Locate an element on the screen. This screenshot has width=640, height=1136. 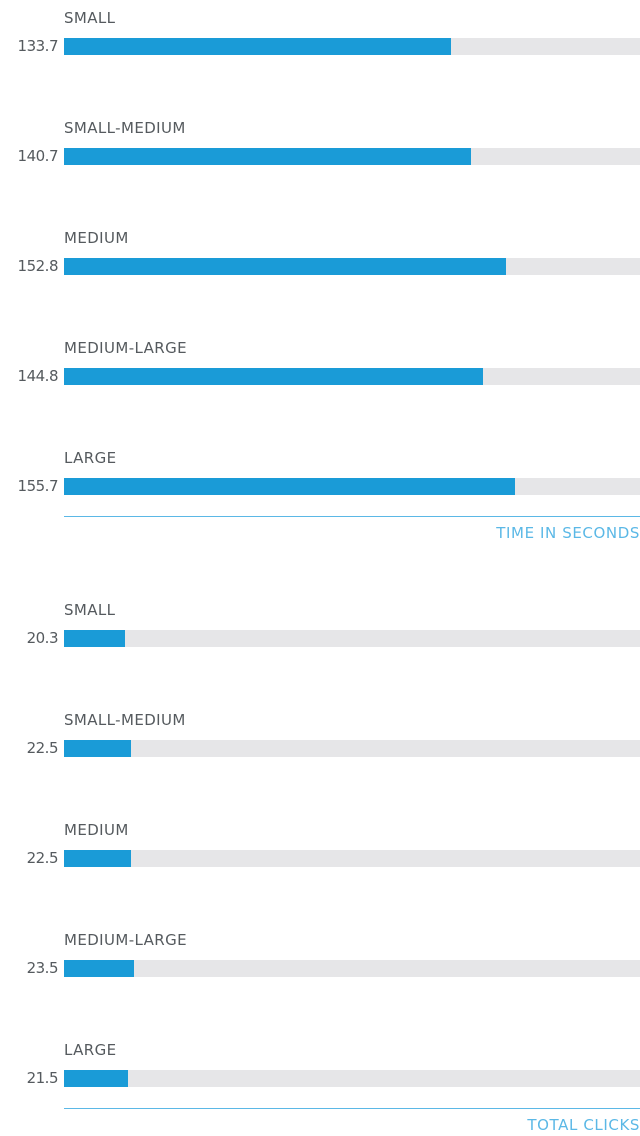
axis-title: TIME IN SECONDS is located at coordinates (568, 533).